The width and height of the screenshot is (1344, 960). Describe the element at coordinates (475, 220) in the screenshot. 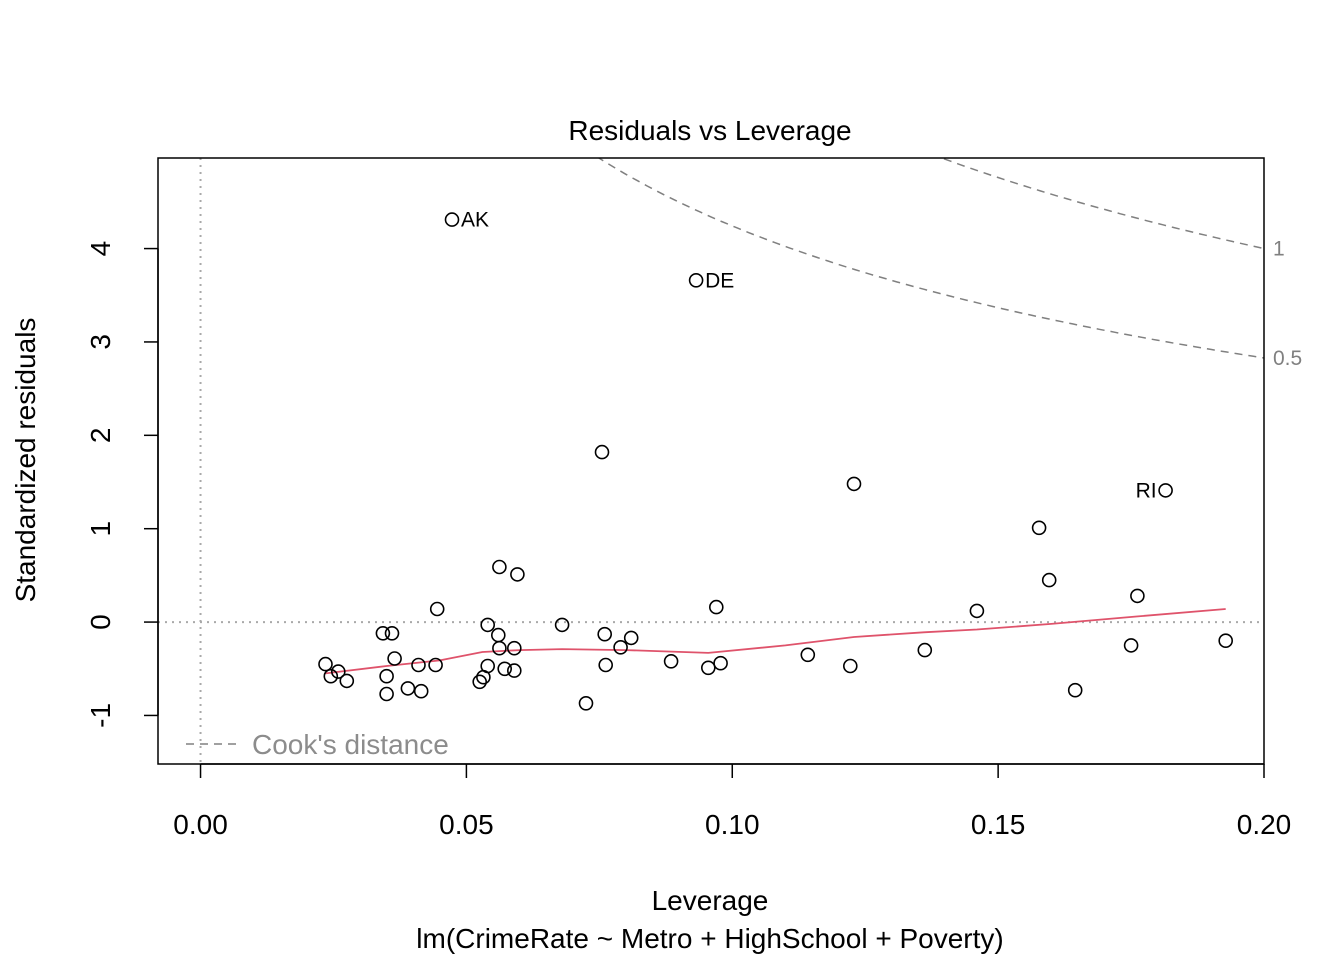

I see `point-label: AK` at that location.